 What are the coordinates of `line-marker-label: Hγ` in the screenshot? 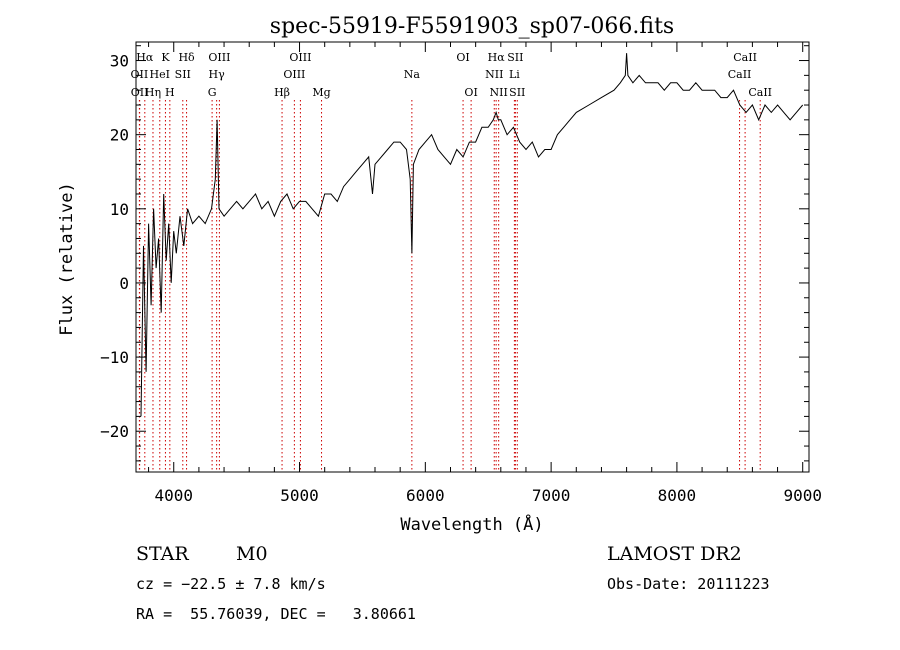 It's located at (217, 74).